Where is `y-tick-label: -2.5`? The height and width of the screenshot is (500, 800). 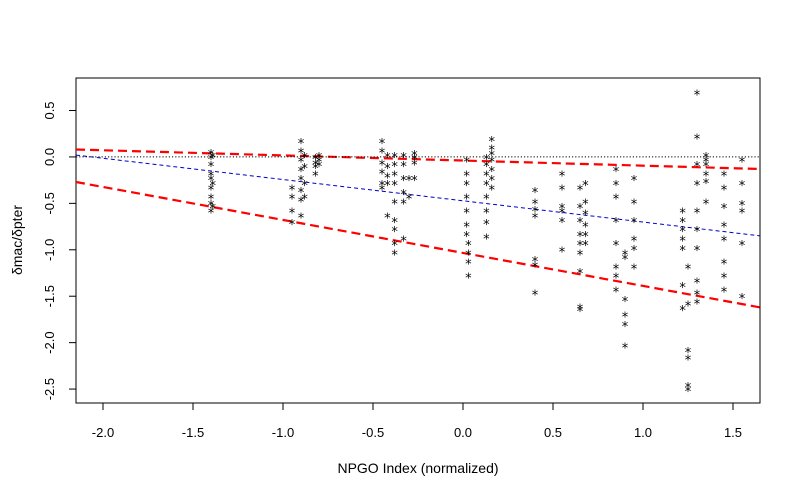 y-tick-label: -2.5 is located at coordinates (49, 389).